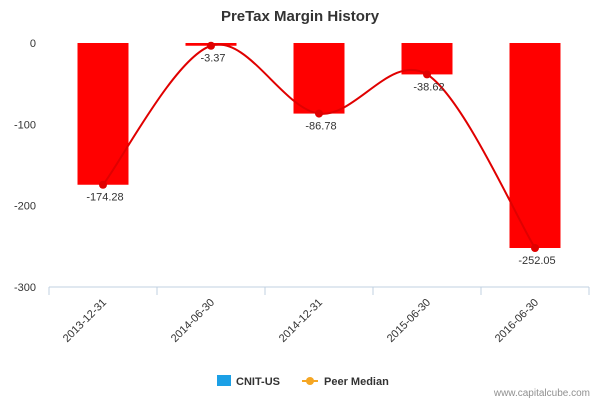  I want to click on data-label-2015-06-30: -38.62, so click(428, 87).